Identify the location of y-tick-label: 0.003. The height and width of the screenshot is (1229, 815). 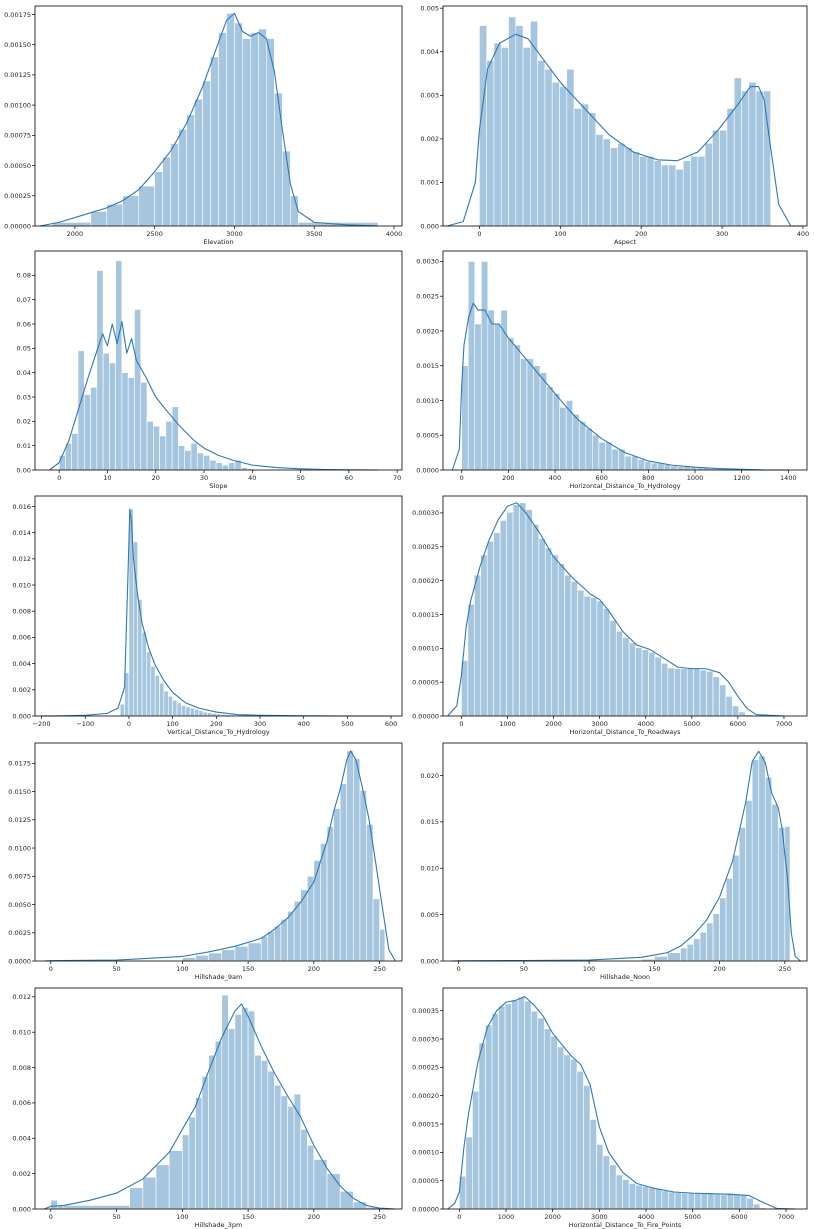
(429, 96).